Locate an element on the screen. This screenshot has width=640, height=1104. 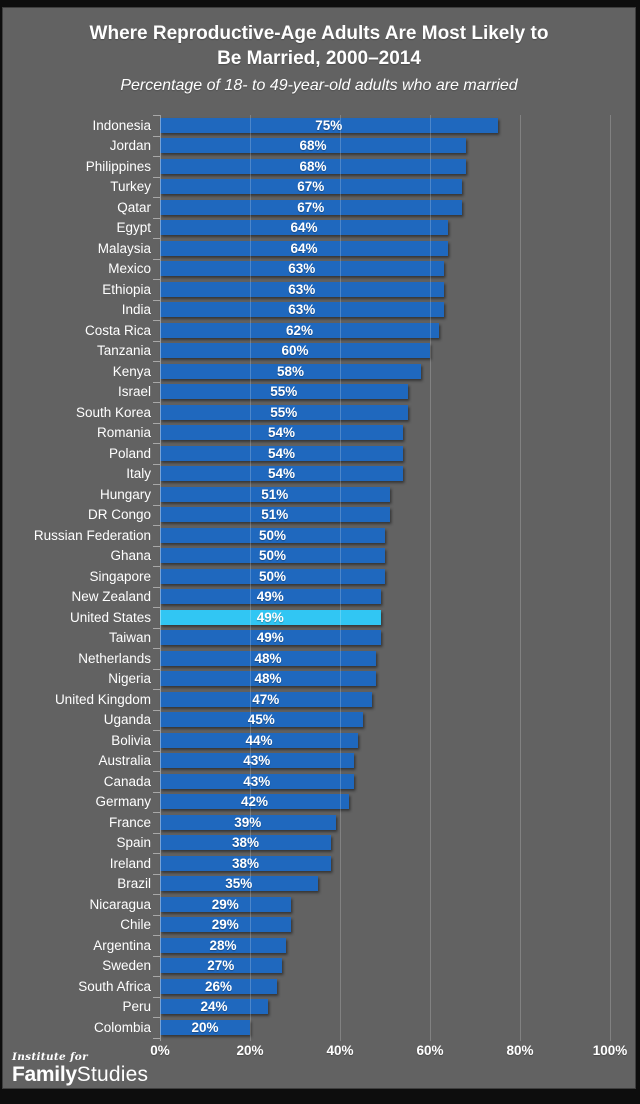
bar: 24% is located at coordinates (214, 1007).